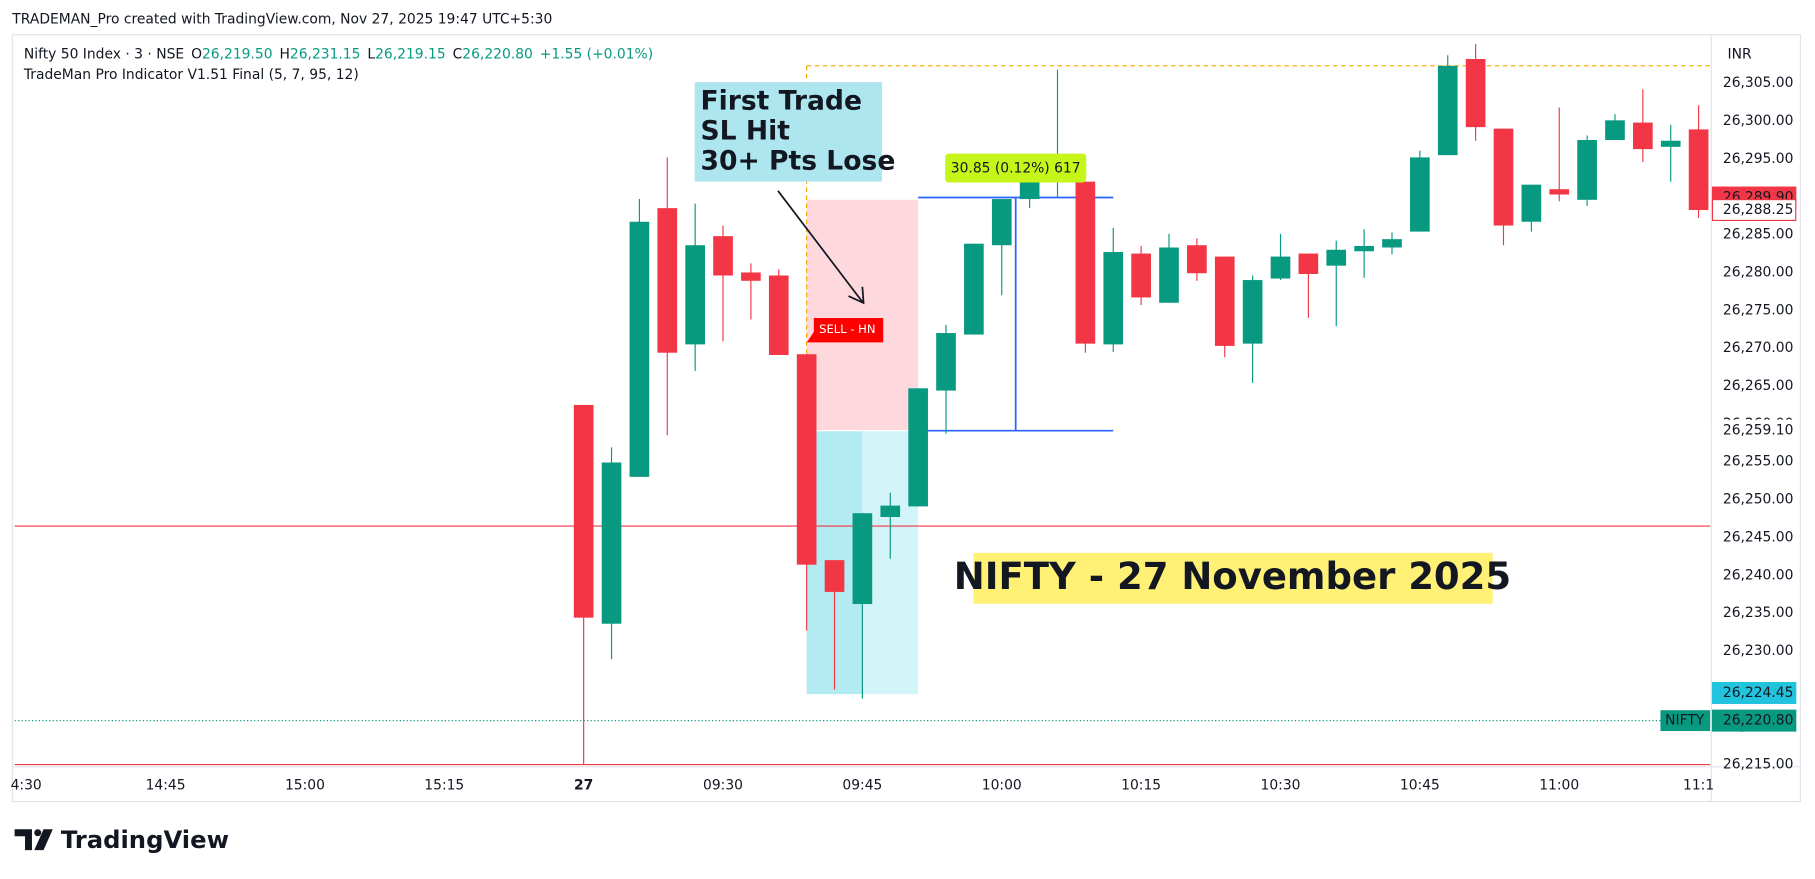 The height and width of the screenshot is (879, 1815). What do you see at coordinates (1758, 575) in the screenshot?
I see `y-tick-label: 26,240.00` at bounding box center [1758, 575].